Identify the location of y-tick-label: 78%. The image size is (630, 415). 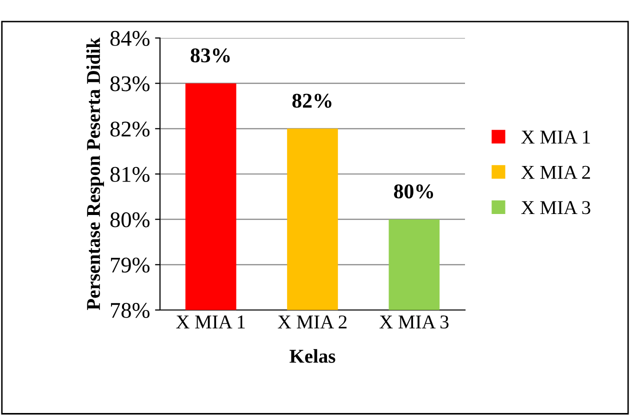
(130, 310).